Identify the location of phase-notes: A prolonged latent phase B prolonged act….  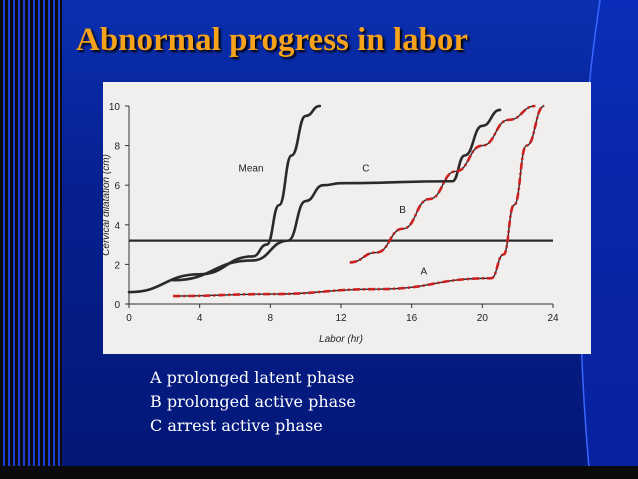
(253, 402).